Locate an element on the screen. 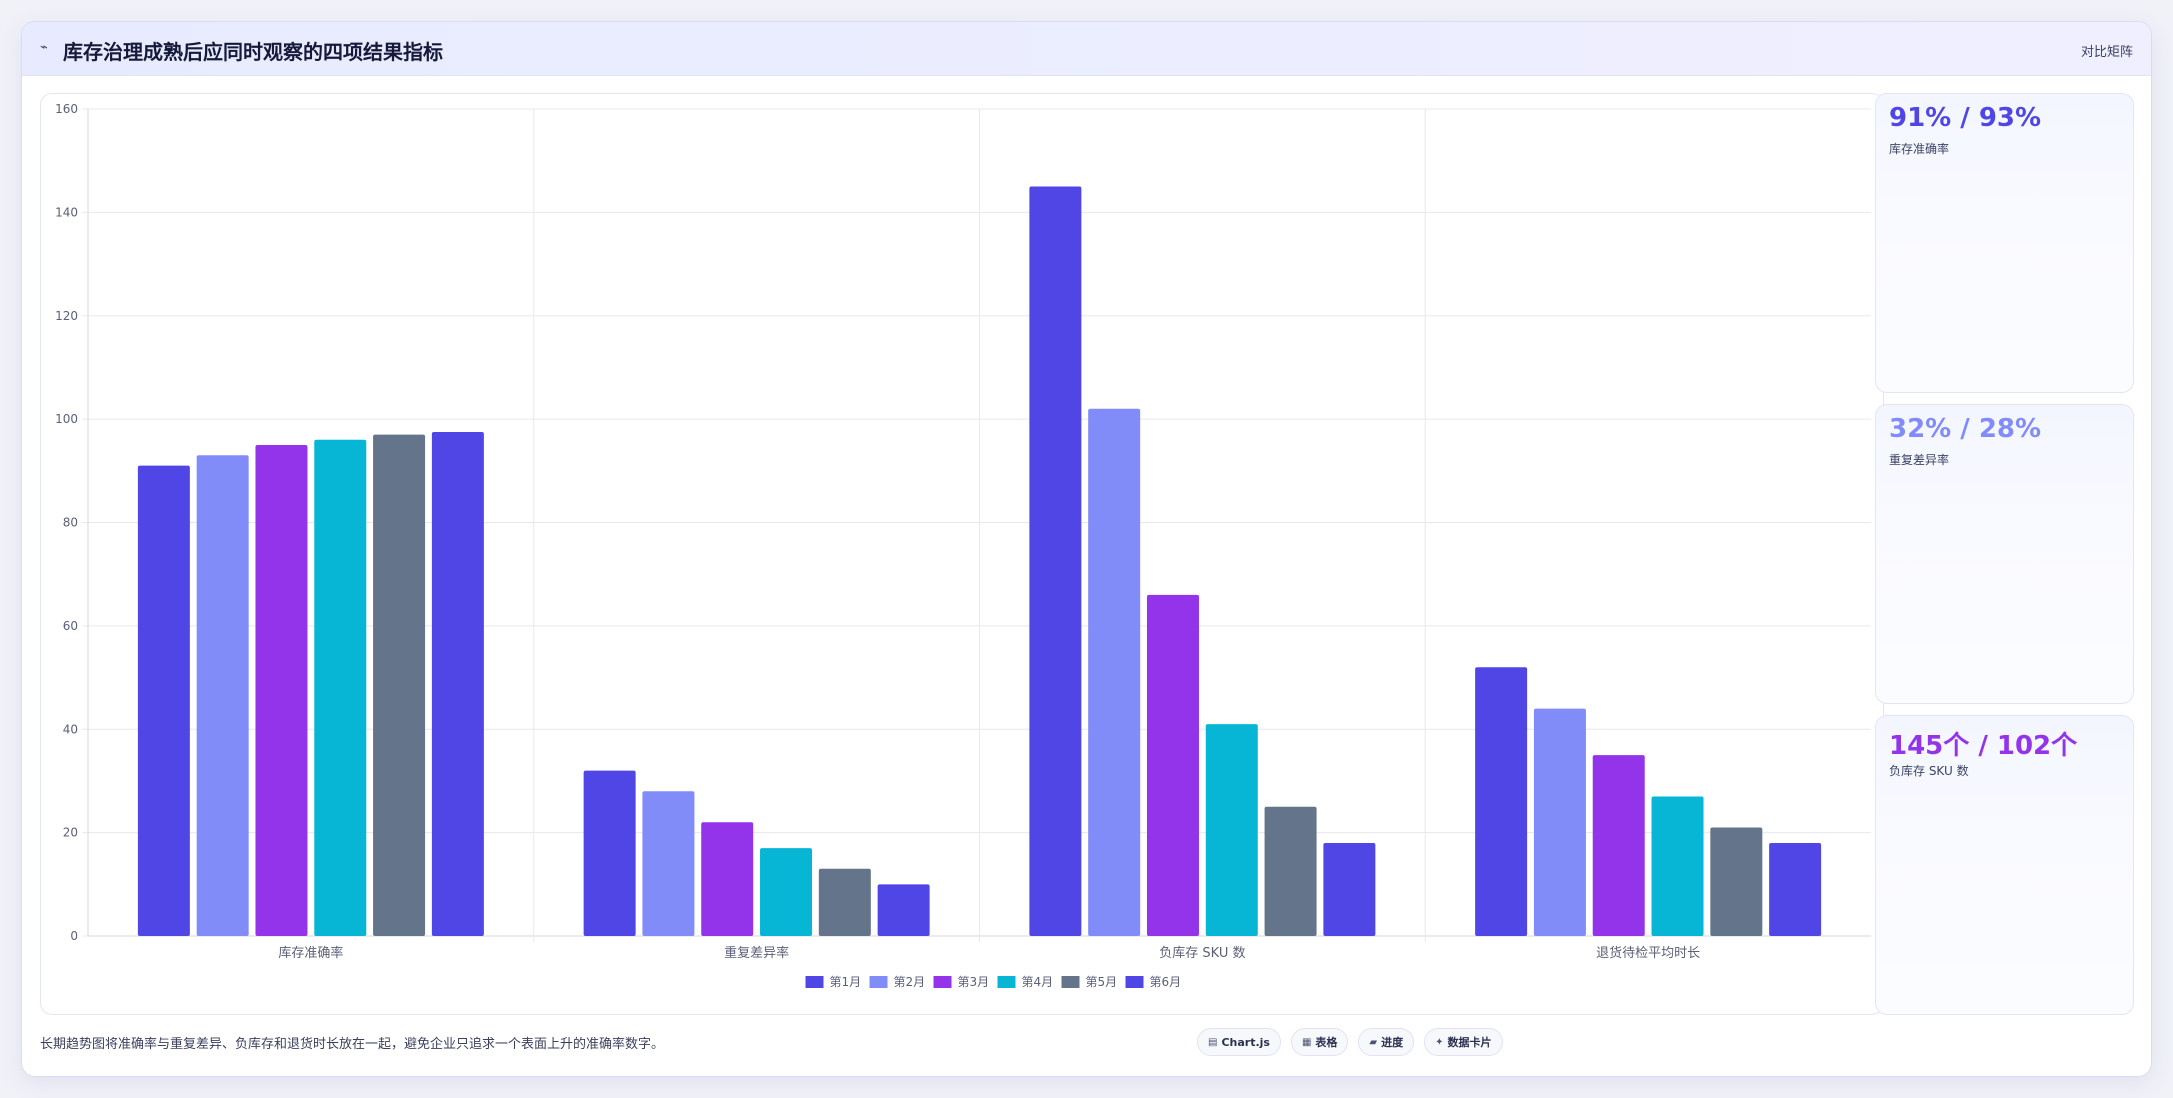 The height and width of the screenshot is (1098, 2173). y-tick-label: 140 is located at coordinates (66, 212).